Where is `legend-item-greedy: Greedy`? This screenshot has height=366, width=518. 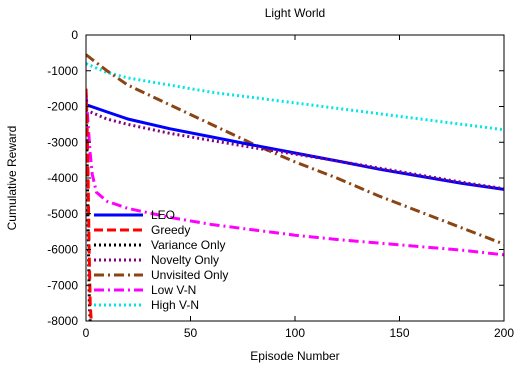 legend-item-greedy: Greedy is located at coordinates (142, 230).